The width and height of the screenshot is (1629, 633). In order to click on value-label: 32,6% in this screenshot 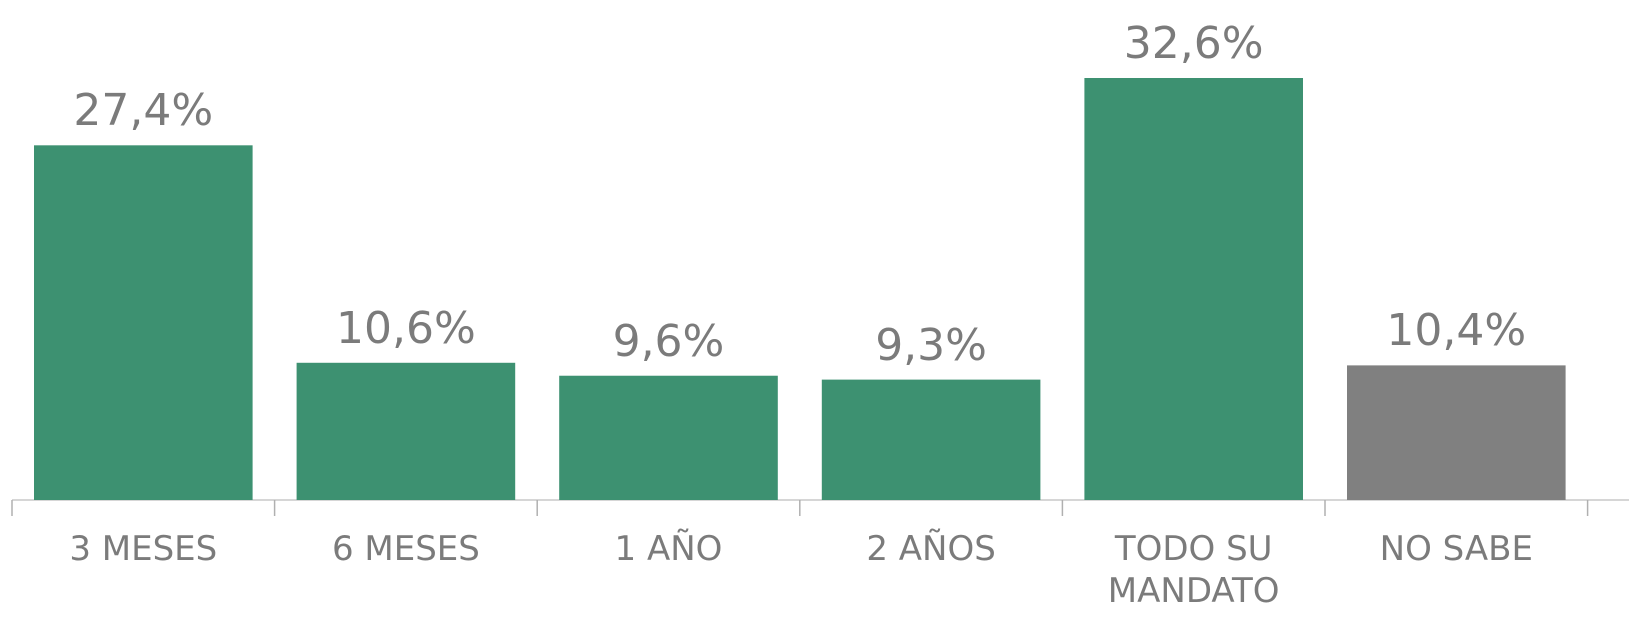, I will do `click(1193, 43)`.